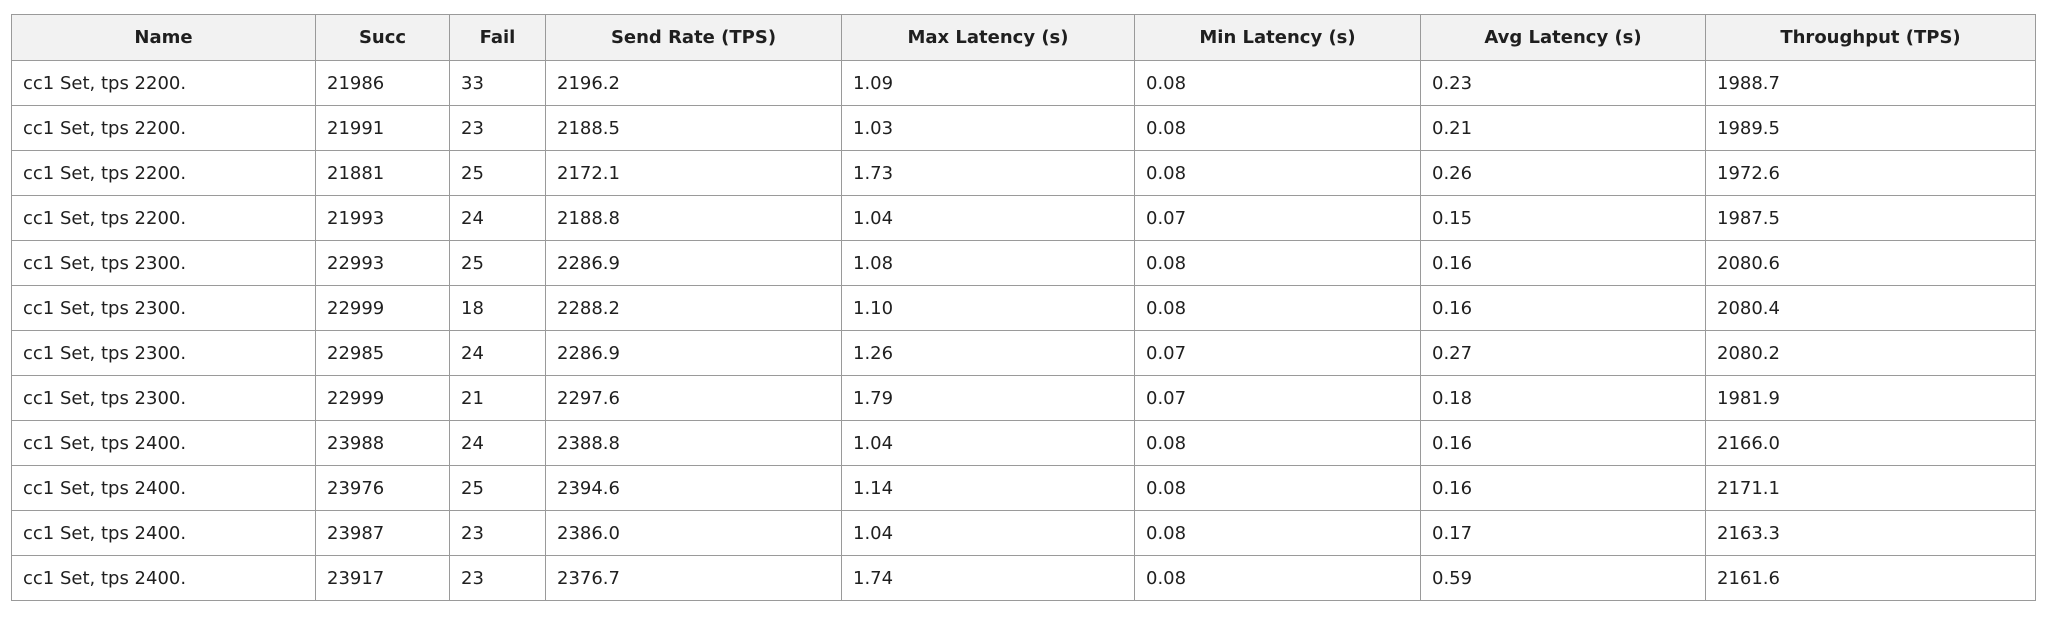  Describe the element at coordinates (1563, 218) in the screenshot. I see `avg-latency-cell: 0.15` at that location.